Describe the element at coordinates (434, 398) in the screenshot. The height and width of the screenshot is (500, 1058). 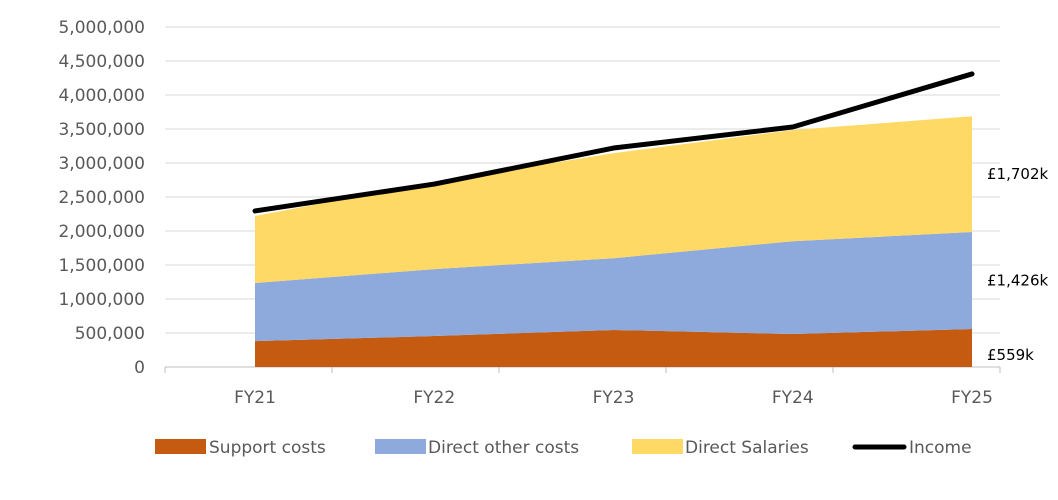
I see `x-tick-label: FY22` at that location.